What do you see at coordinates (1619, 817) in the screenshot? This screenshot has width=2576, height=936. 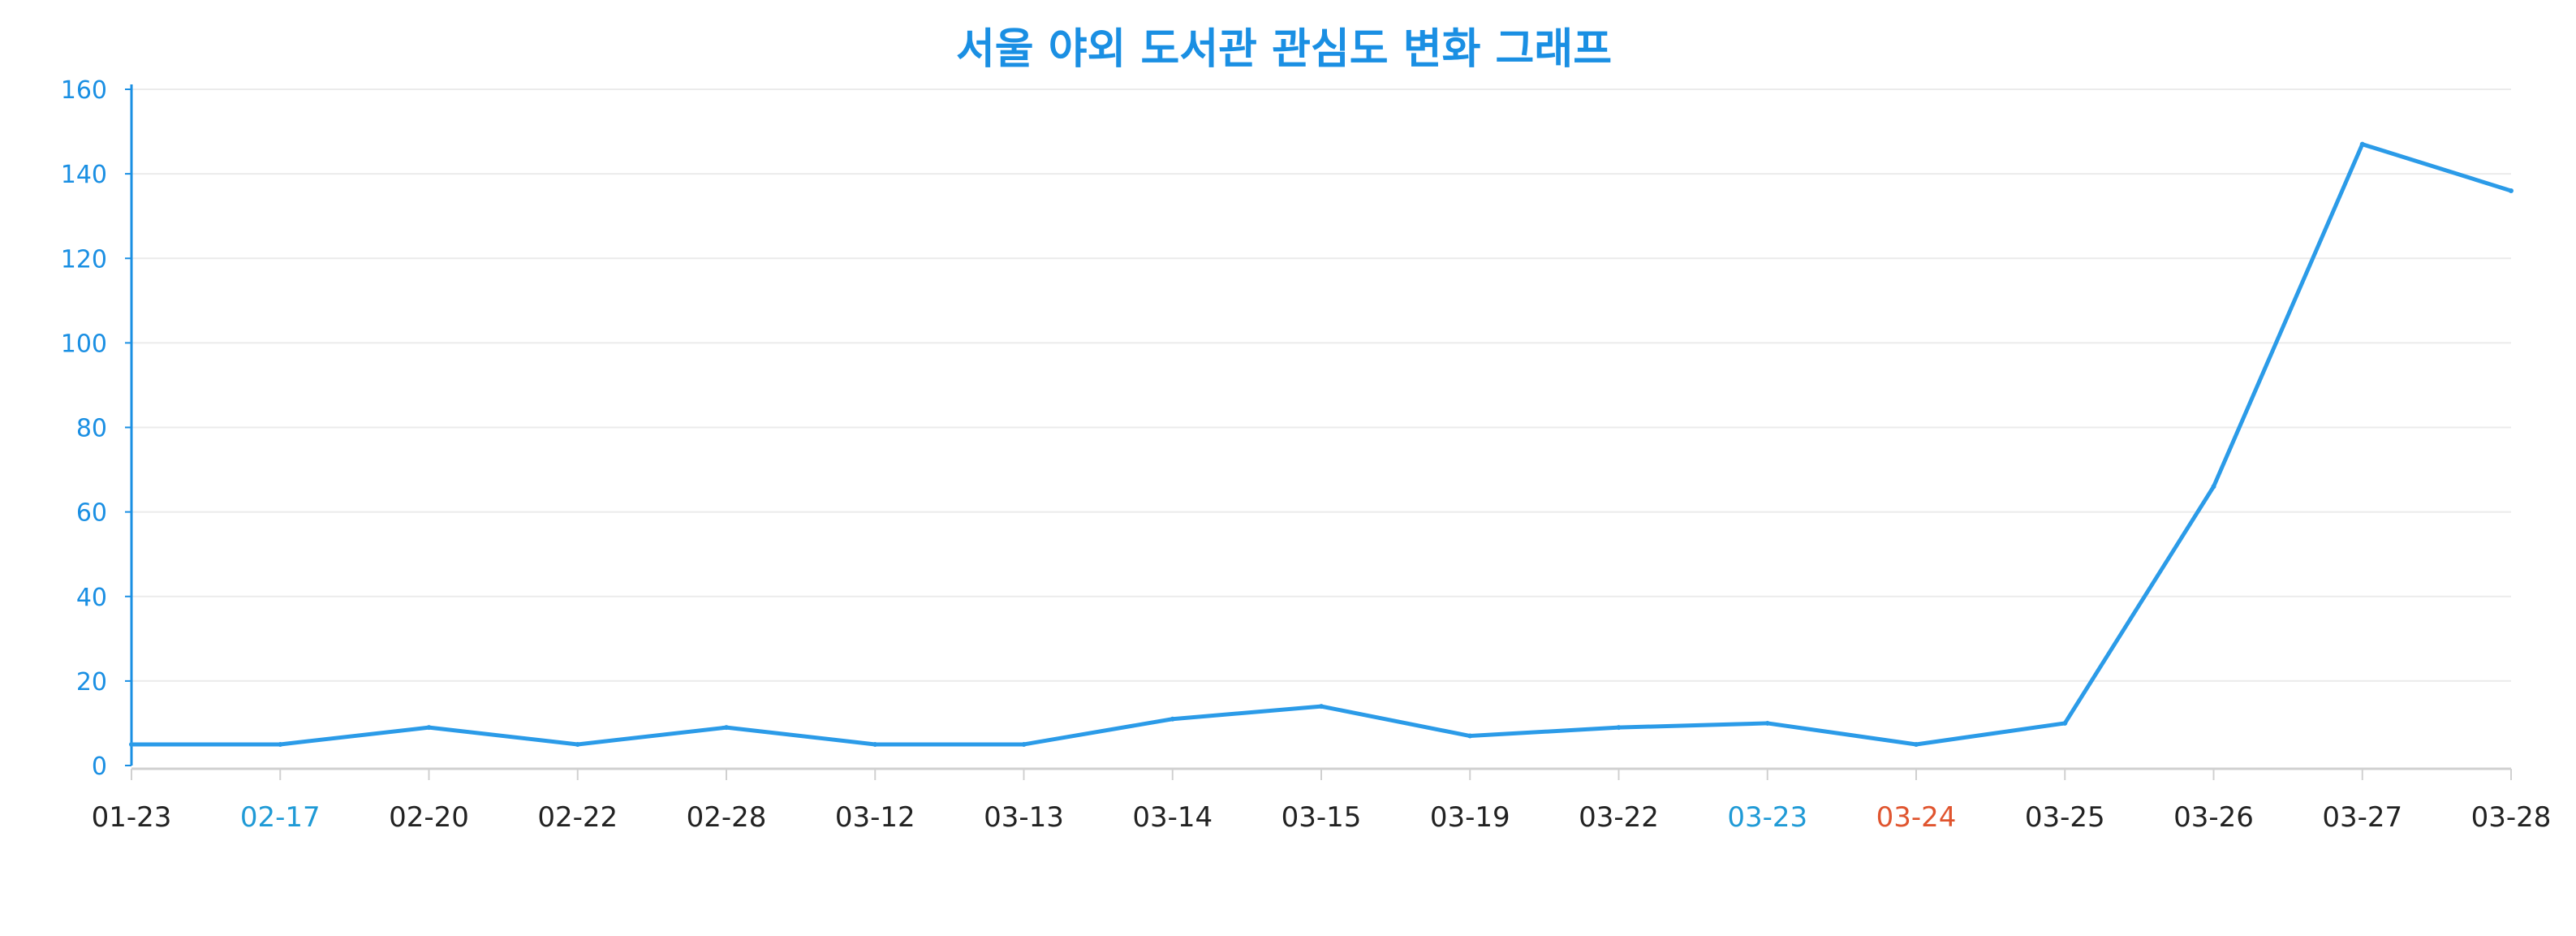 I see `x-tick-label: 03-22` at bounding box center [1619, 817].